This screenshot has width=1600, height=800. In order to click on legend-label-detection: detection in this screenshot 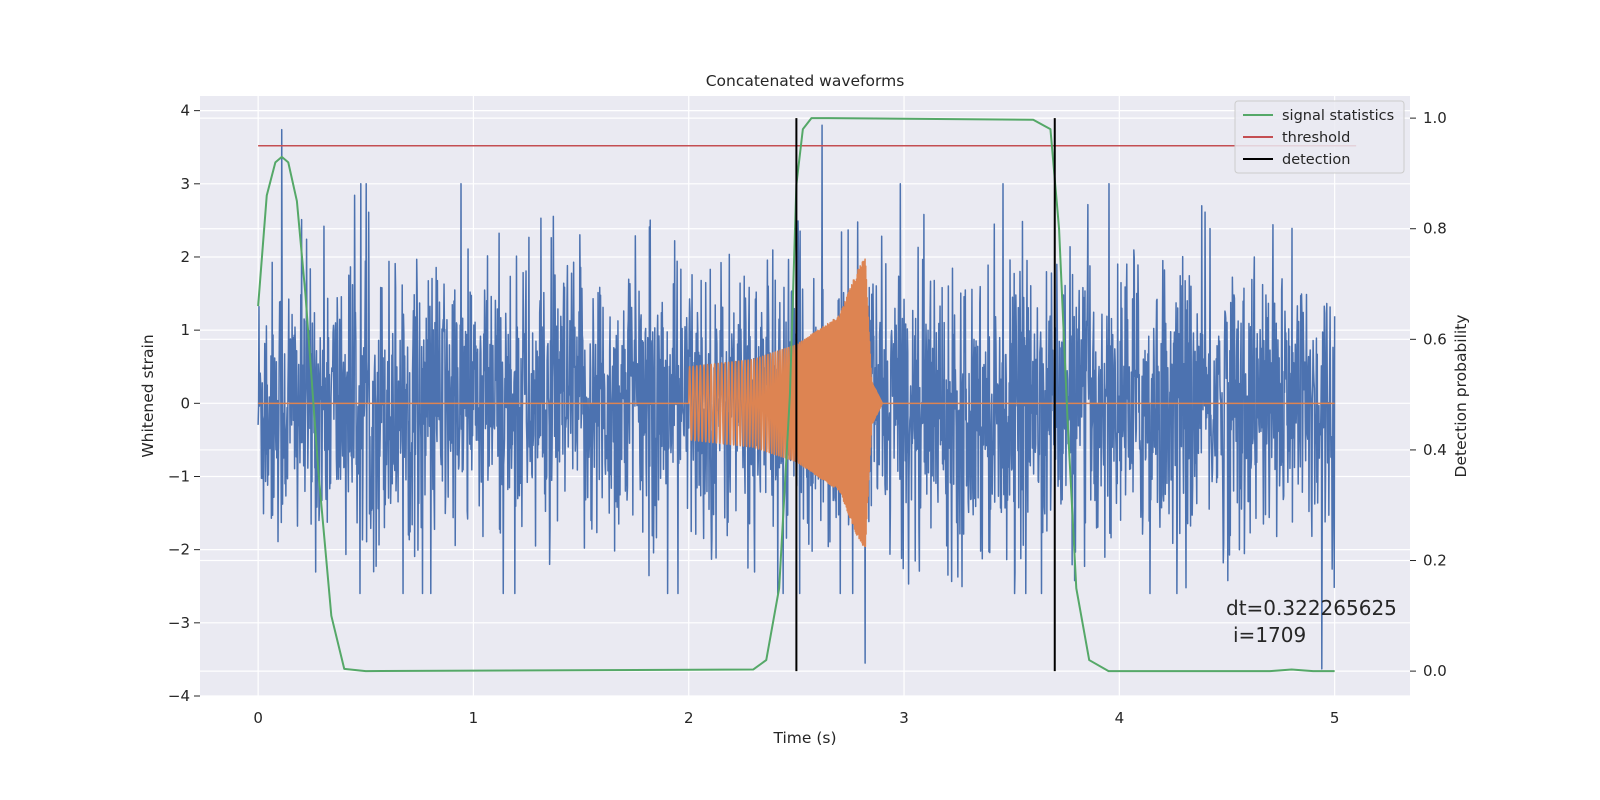, I will do `click(1316, 160)`.